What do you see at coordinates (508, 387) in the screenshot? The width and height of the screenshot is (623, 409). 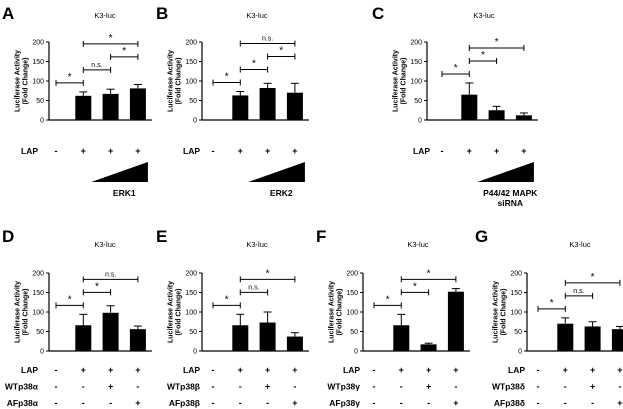 I see `row-label: WTp38δ` at bounding box center [508, 387].